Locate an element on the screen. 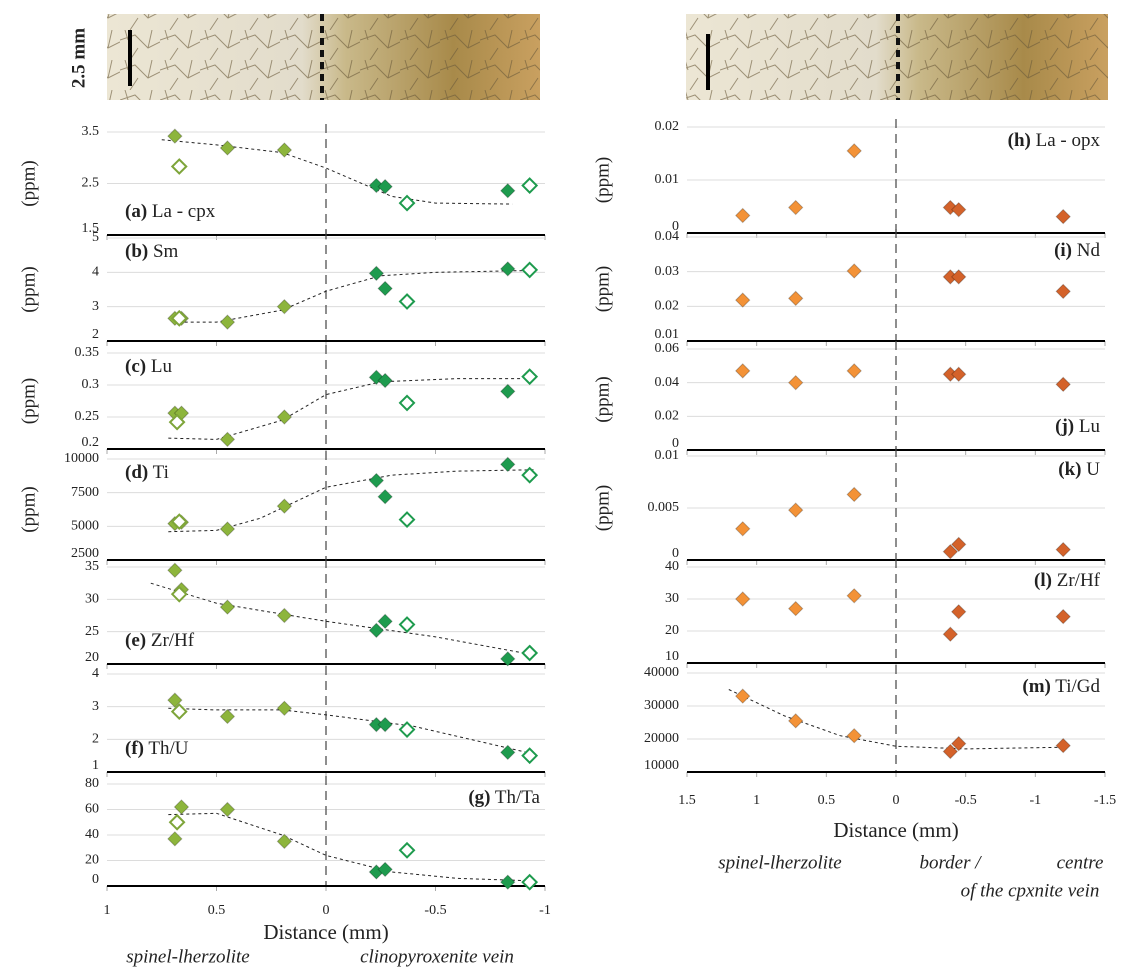 The image size is (1128, 976). y-tick-label: 0.03 is located at coordinates (667, 271).